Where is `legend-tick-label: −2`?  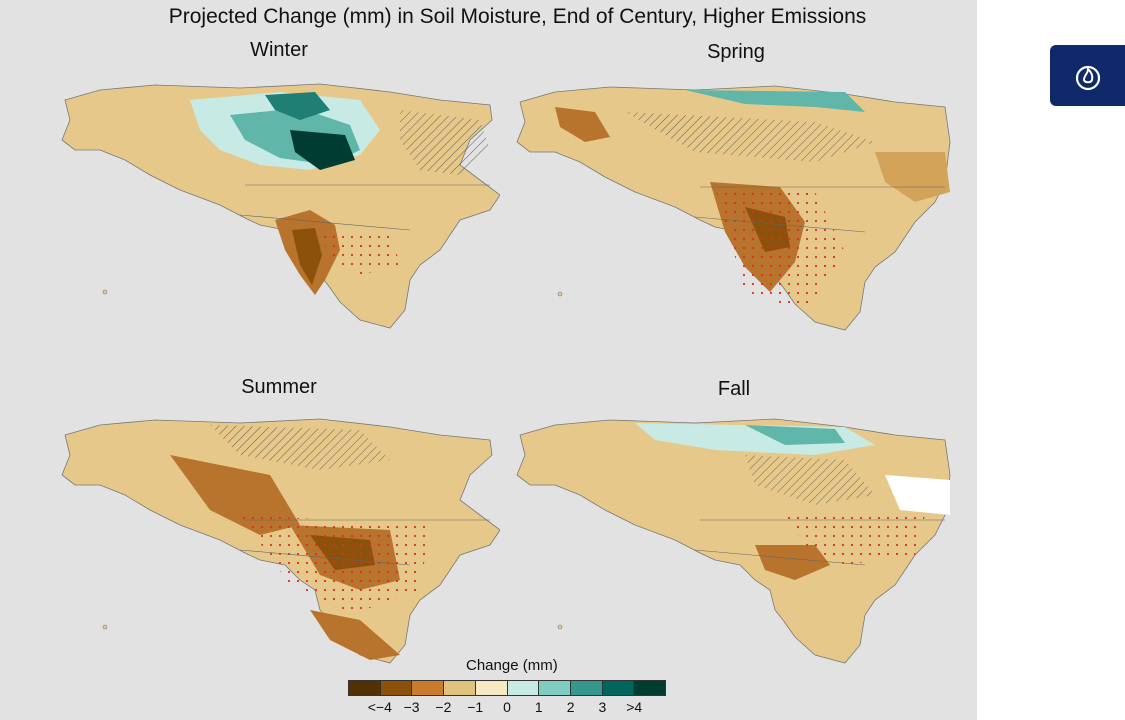 legend-tick-label: −2 is located at coordinates (443, 707).